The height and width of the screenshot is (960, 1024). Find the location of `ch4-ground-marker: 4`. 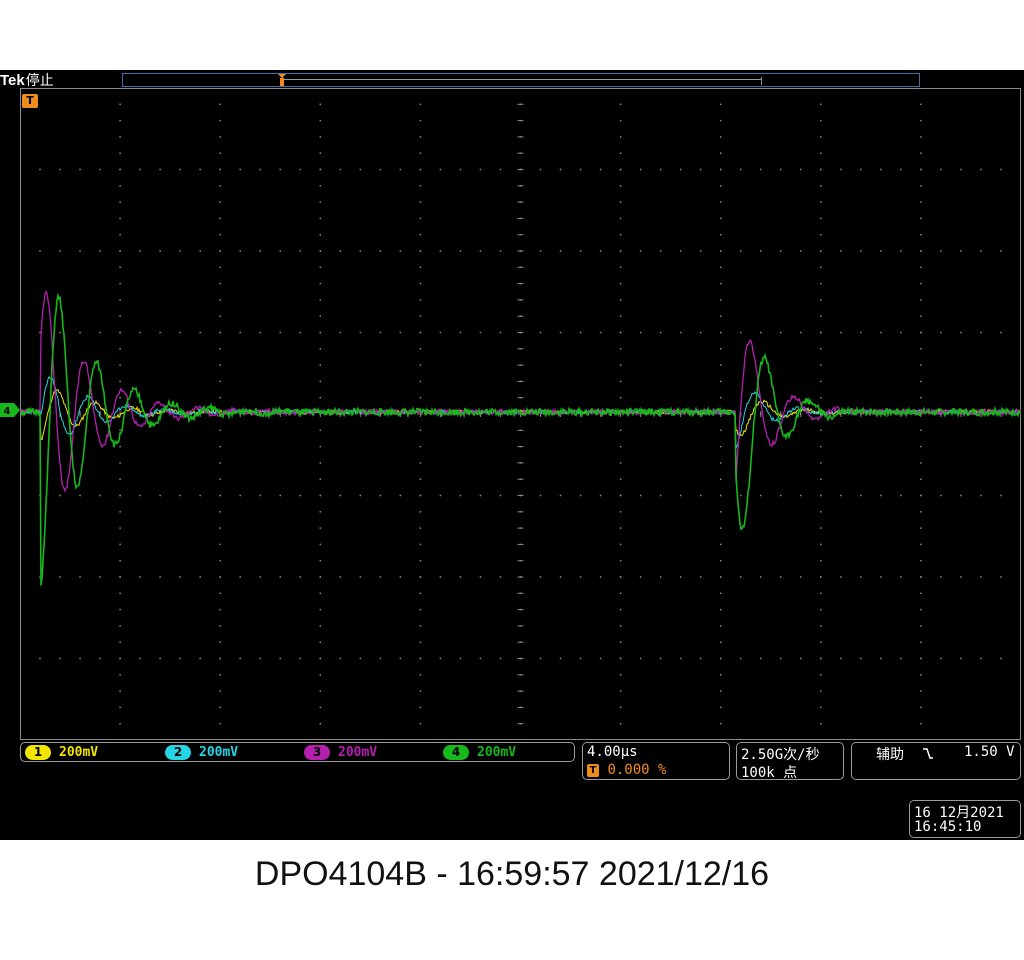

ch4-ground-marker: 4 is located at coordinates (10, 410).